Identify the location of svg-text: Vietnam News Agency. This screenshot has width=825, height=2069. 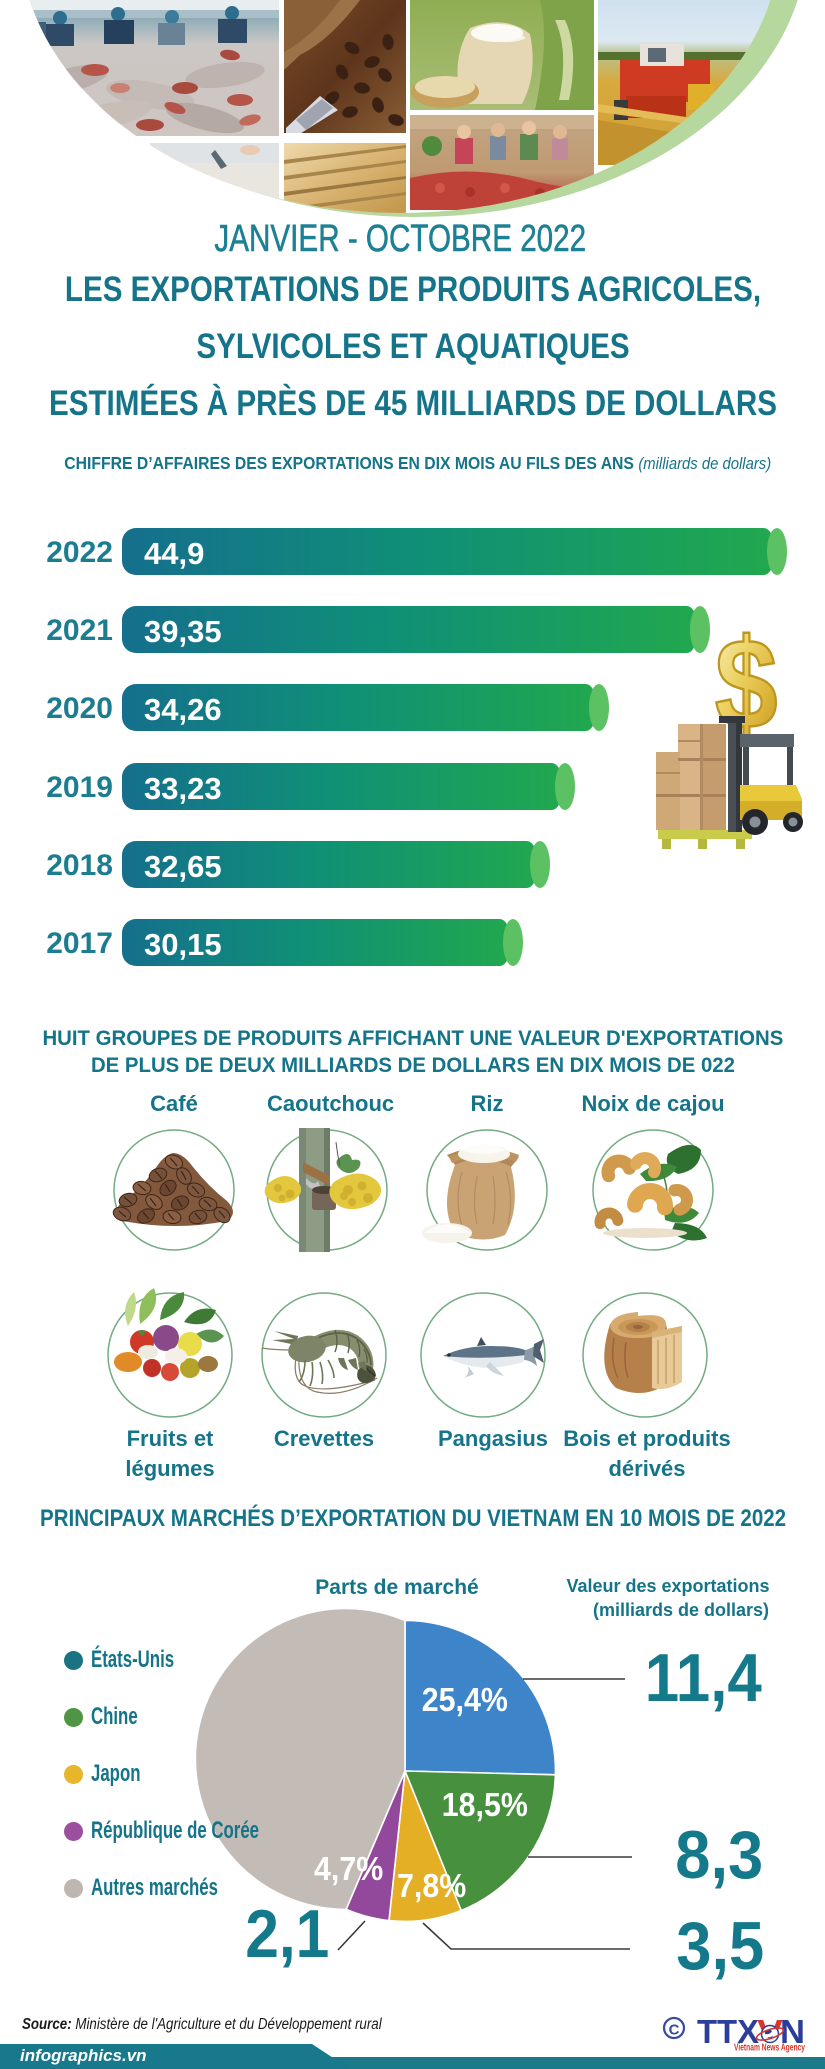
(769, 2048).